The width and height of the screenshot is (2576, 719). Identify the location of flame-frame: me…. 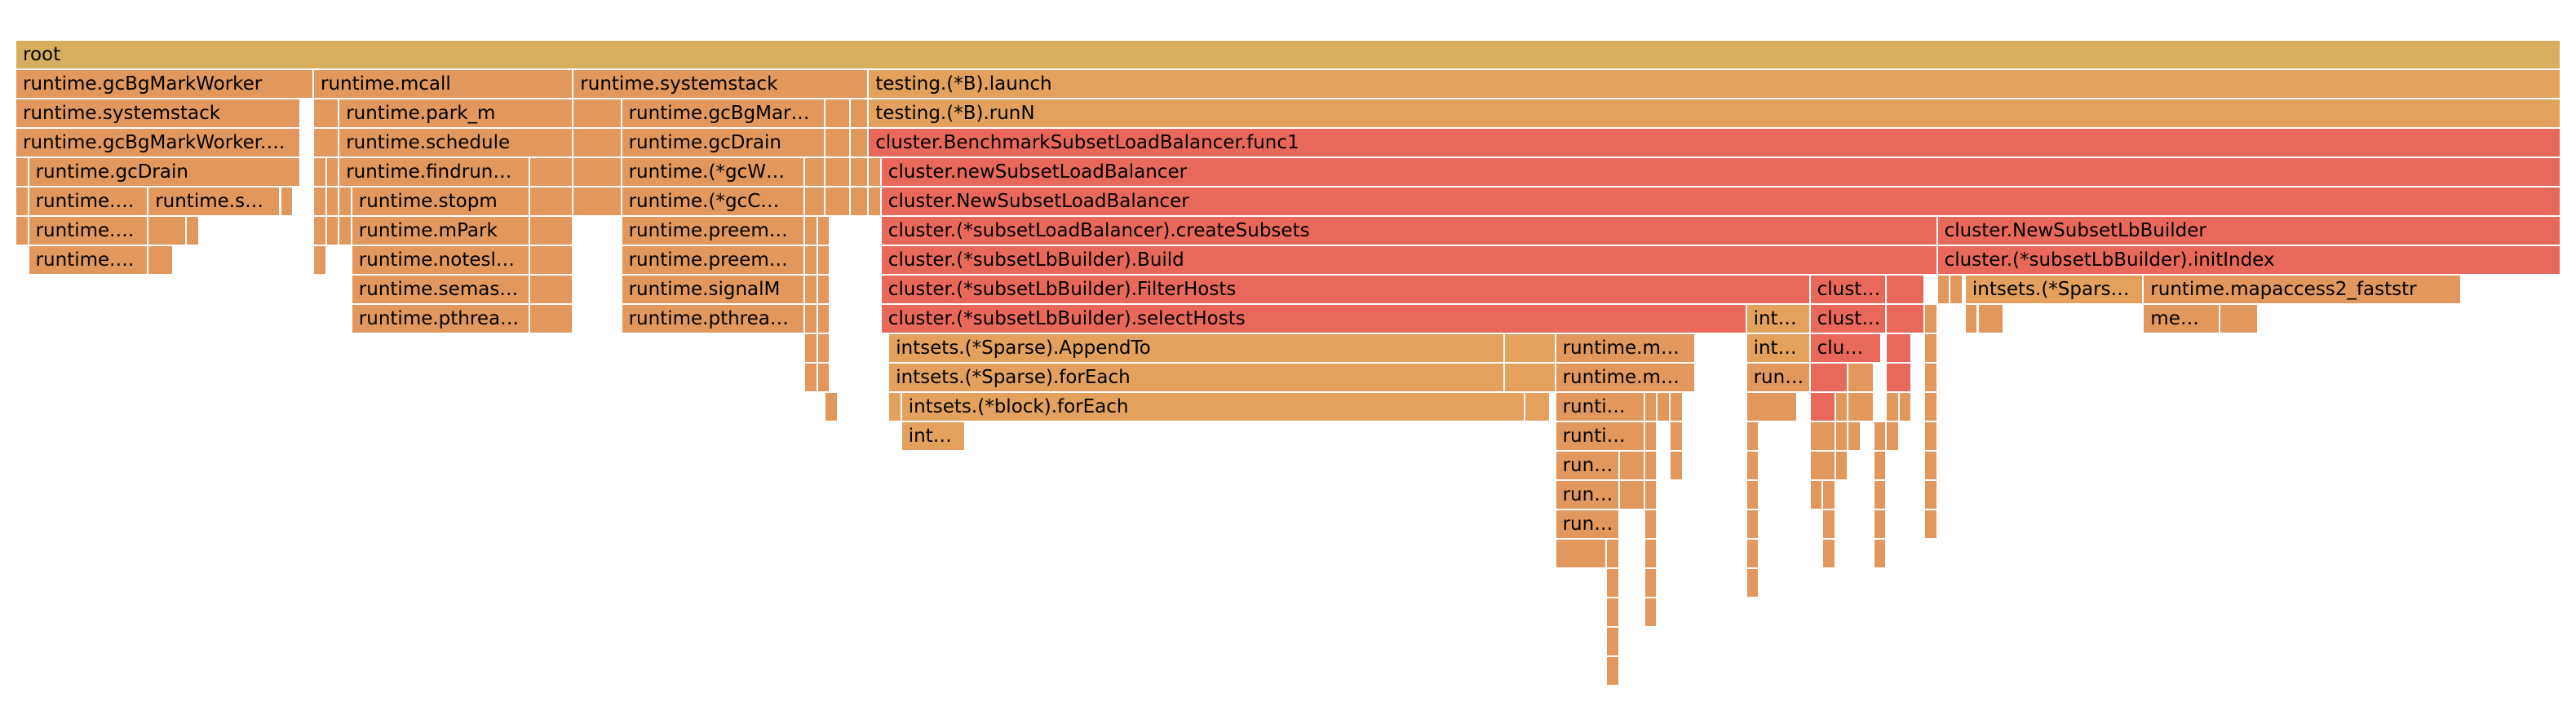
(2182, 319).